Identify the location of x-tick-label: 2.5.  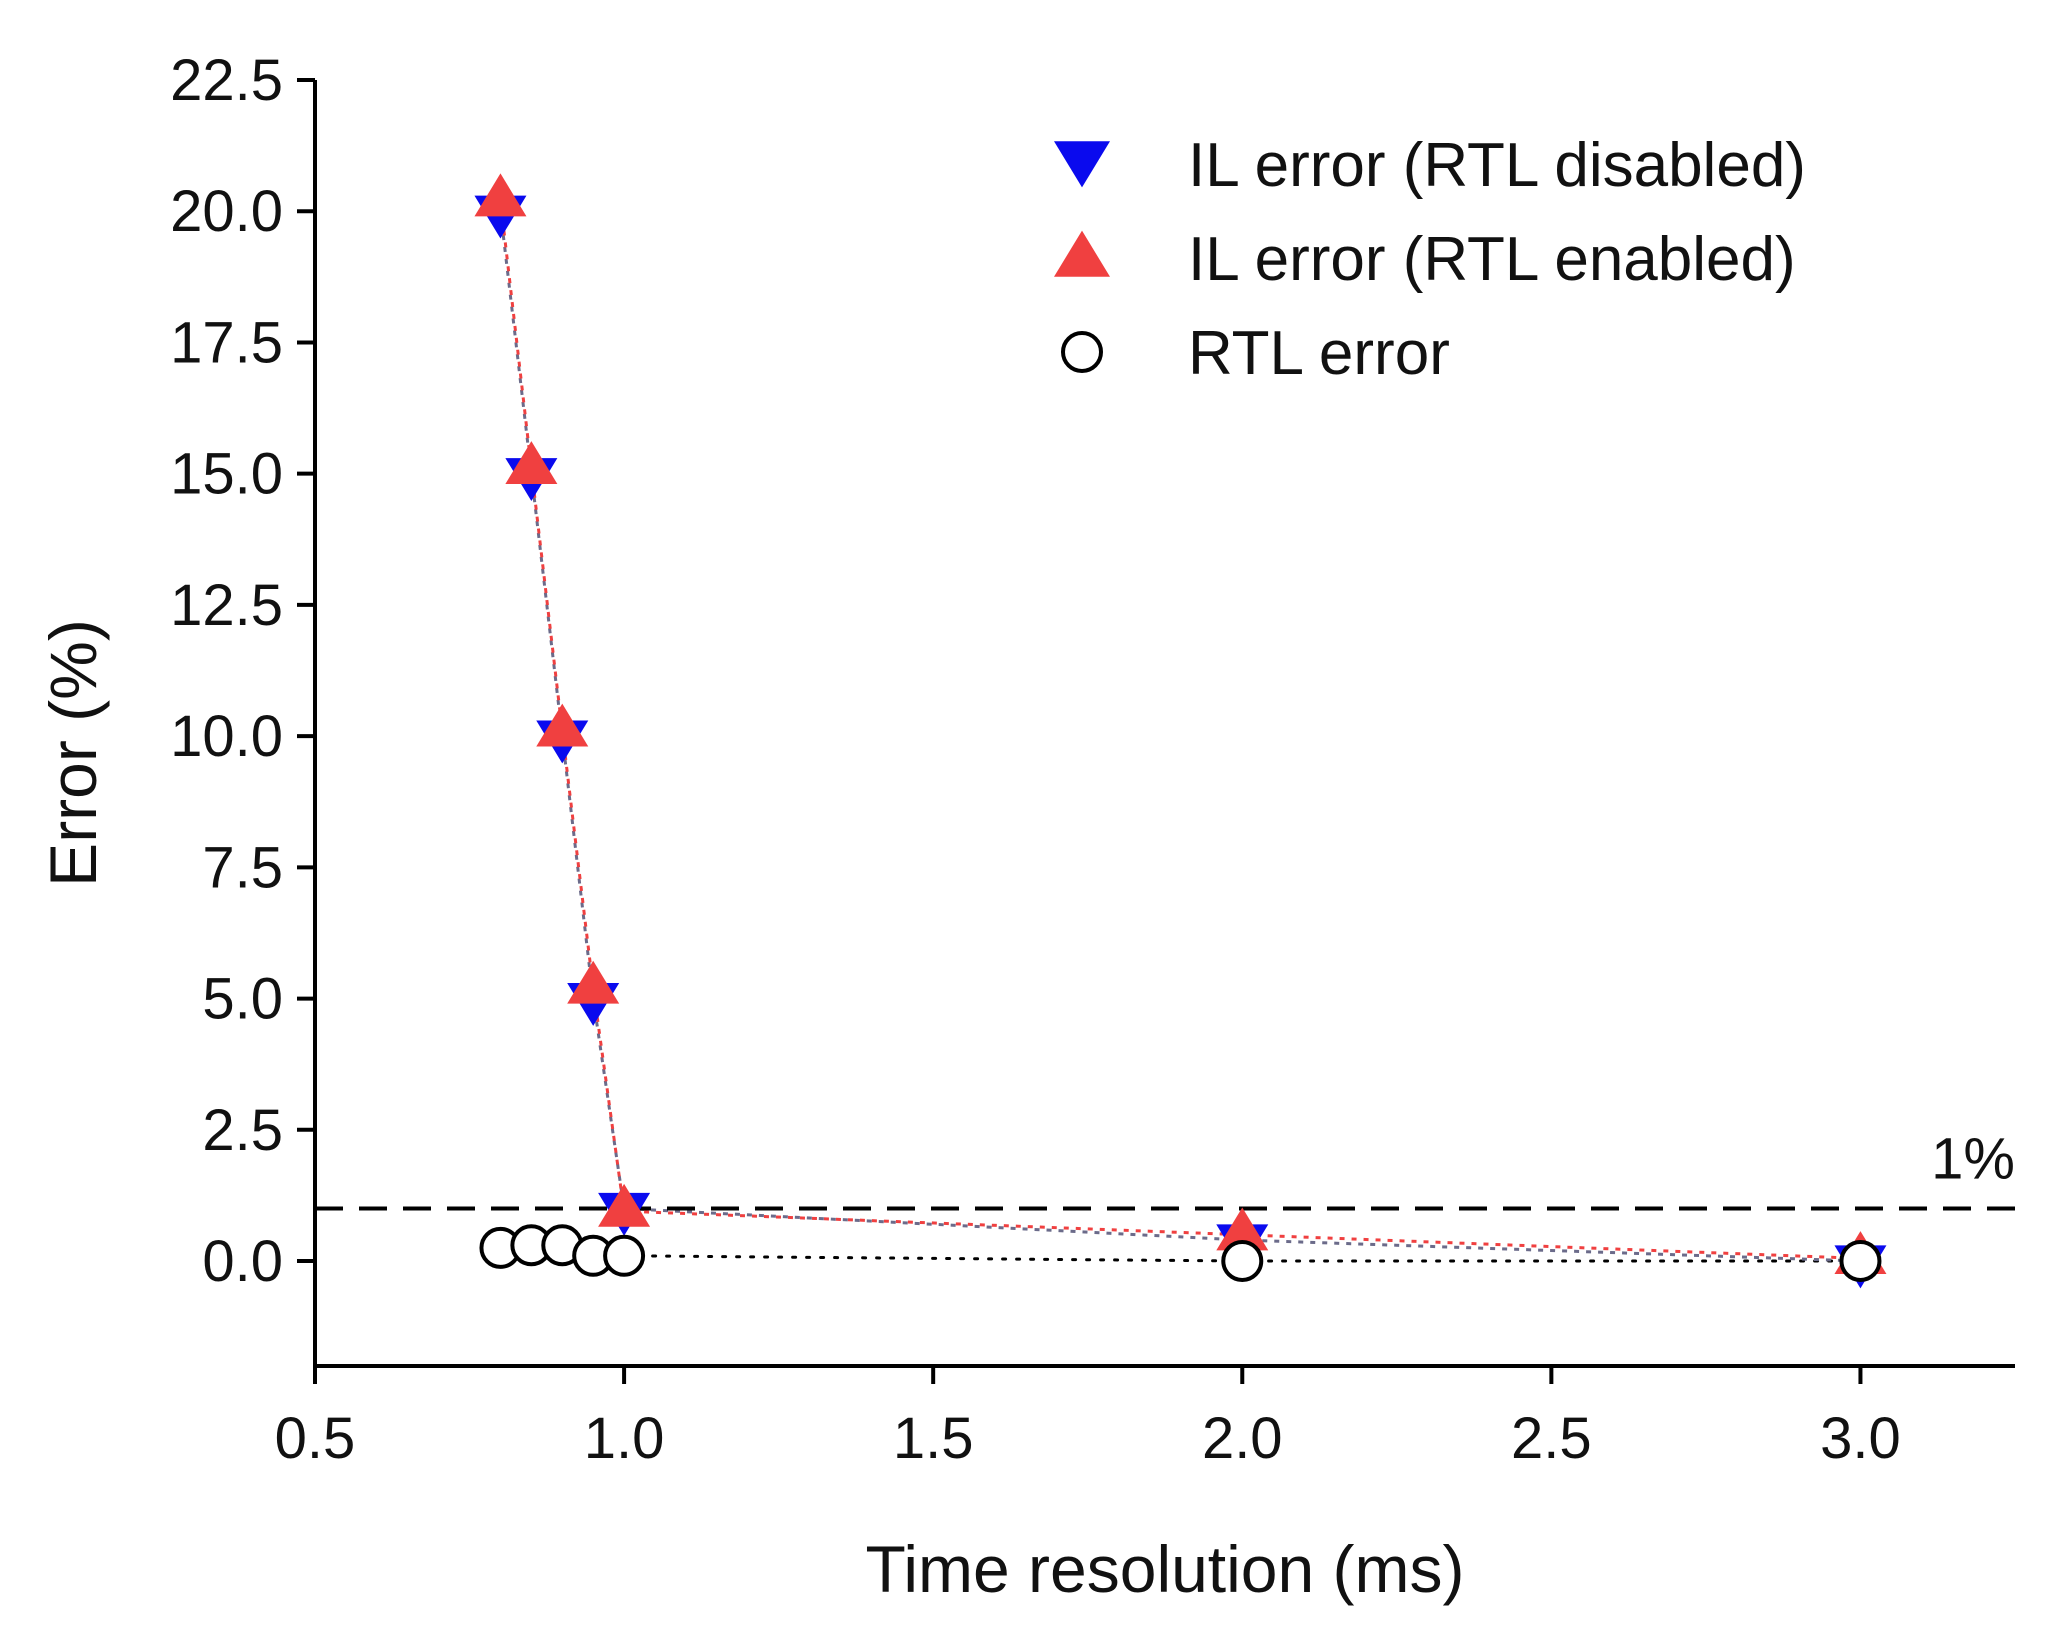
(1551, 1438).